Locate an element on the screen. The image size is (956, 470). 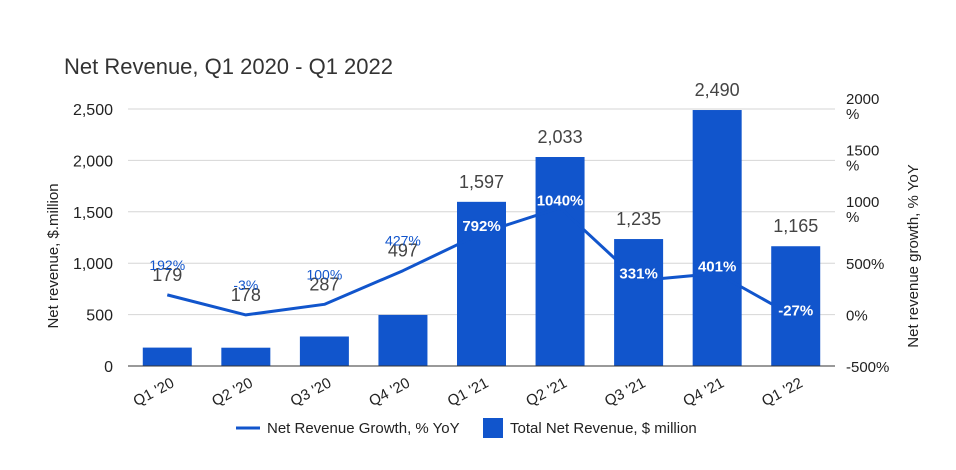
x-tick-label: Q1 '20 is located at coordinates (154, 393).